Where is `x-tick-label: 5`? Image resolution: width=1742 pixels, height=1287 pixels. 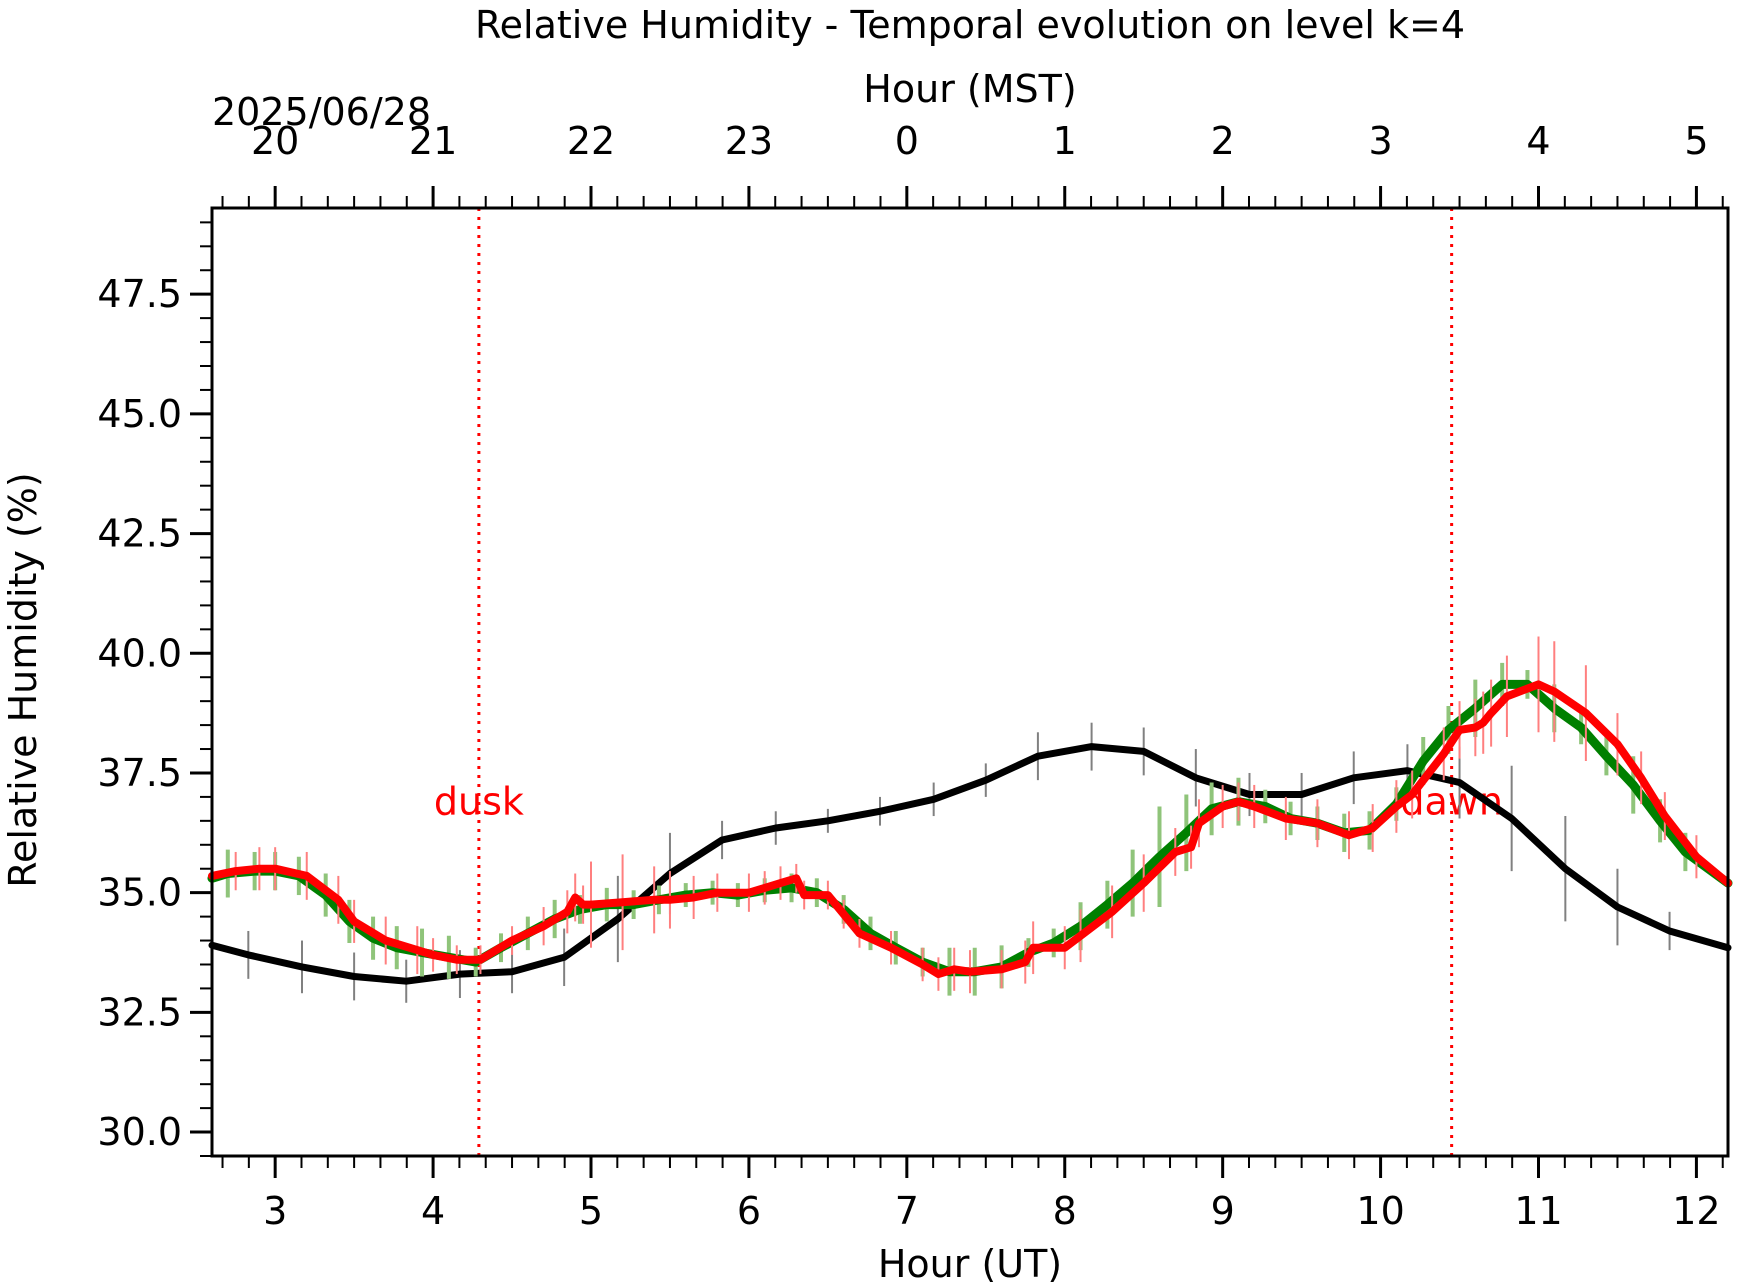 x-tick-label: 5 is located at coordinates (591, 1211).